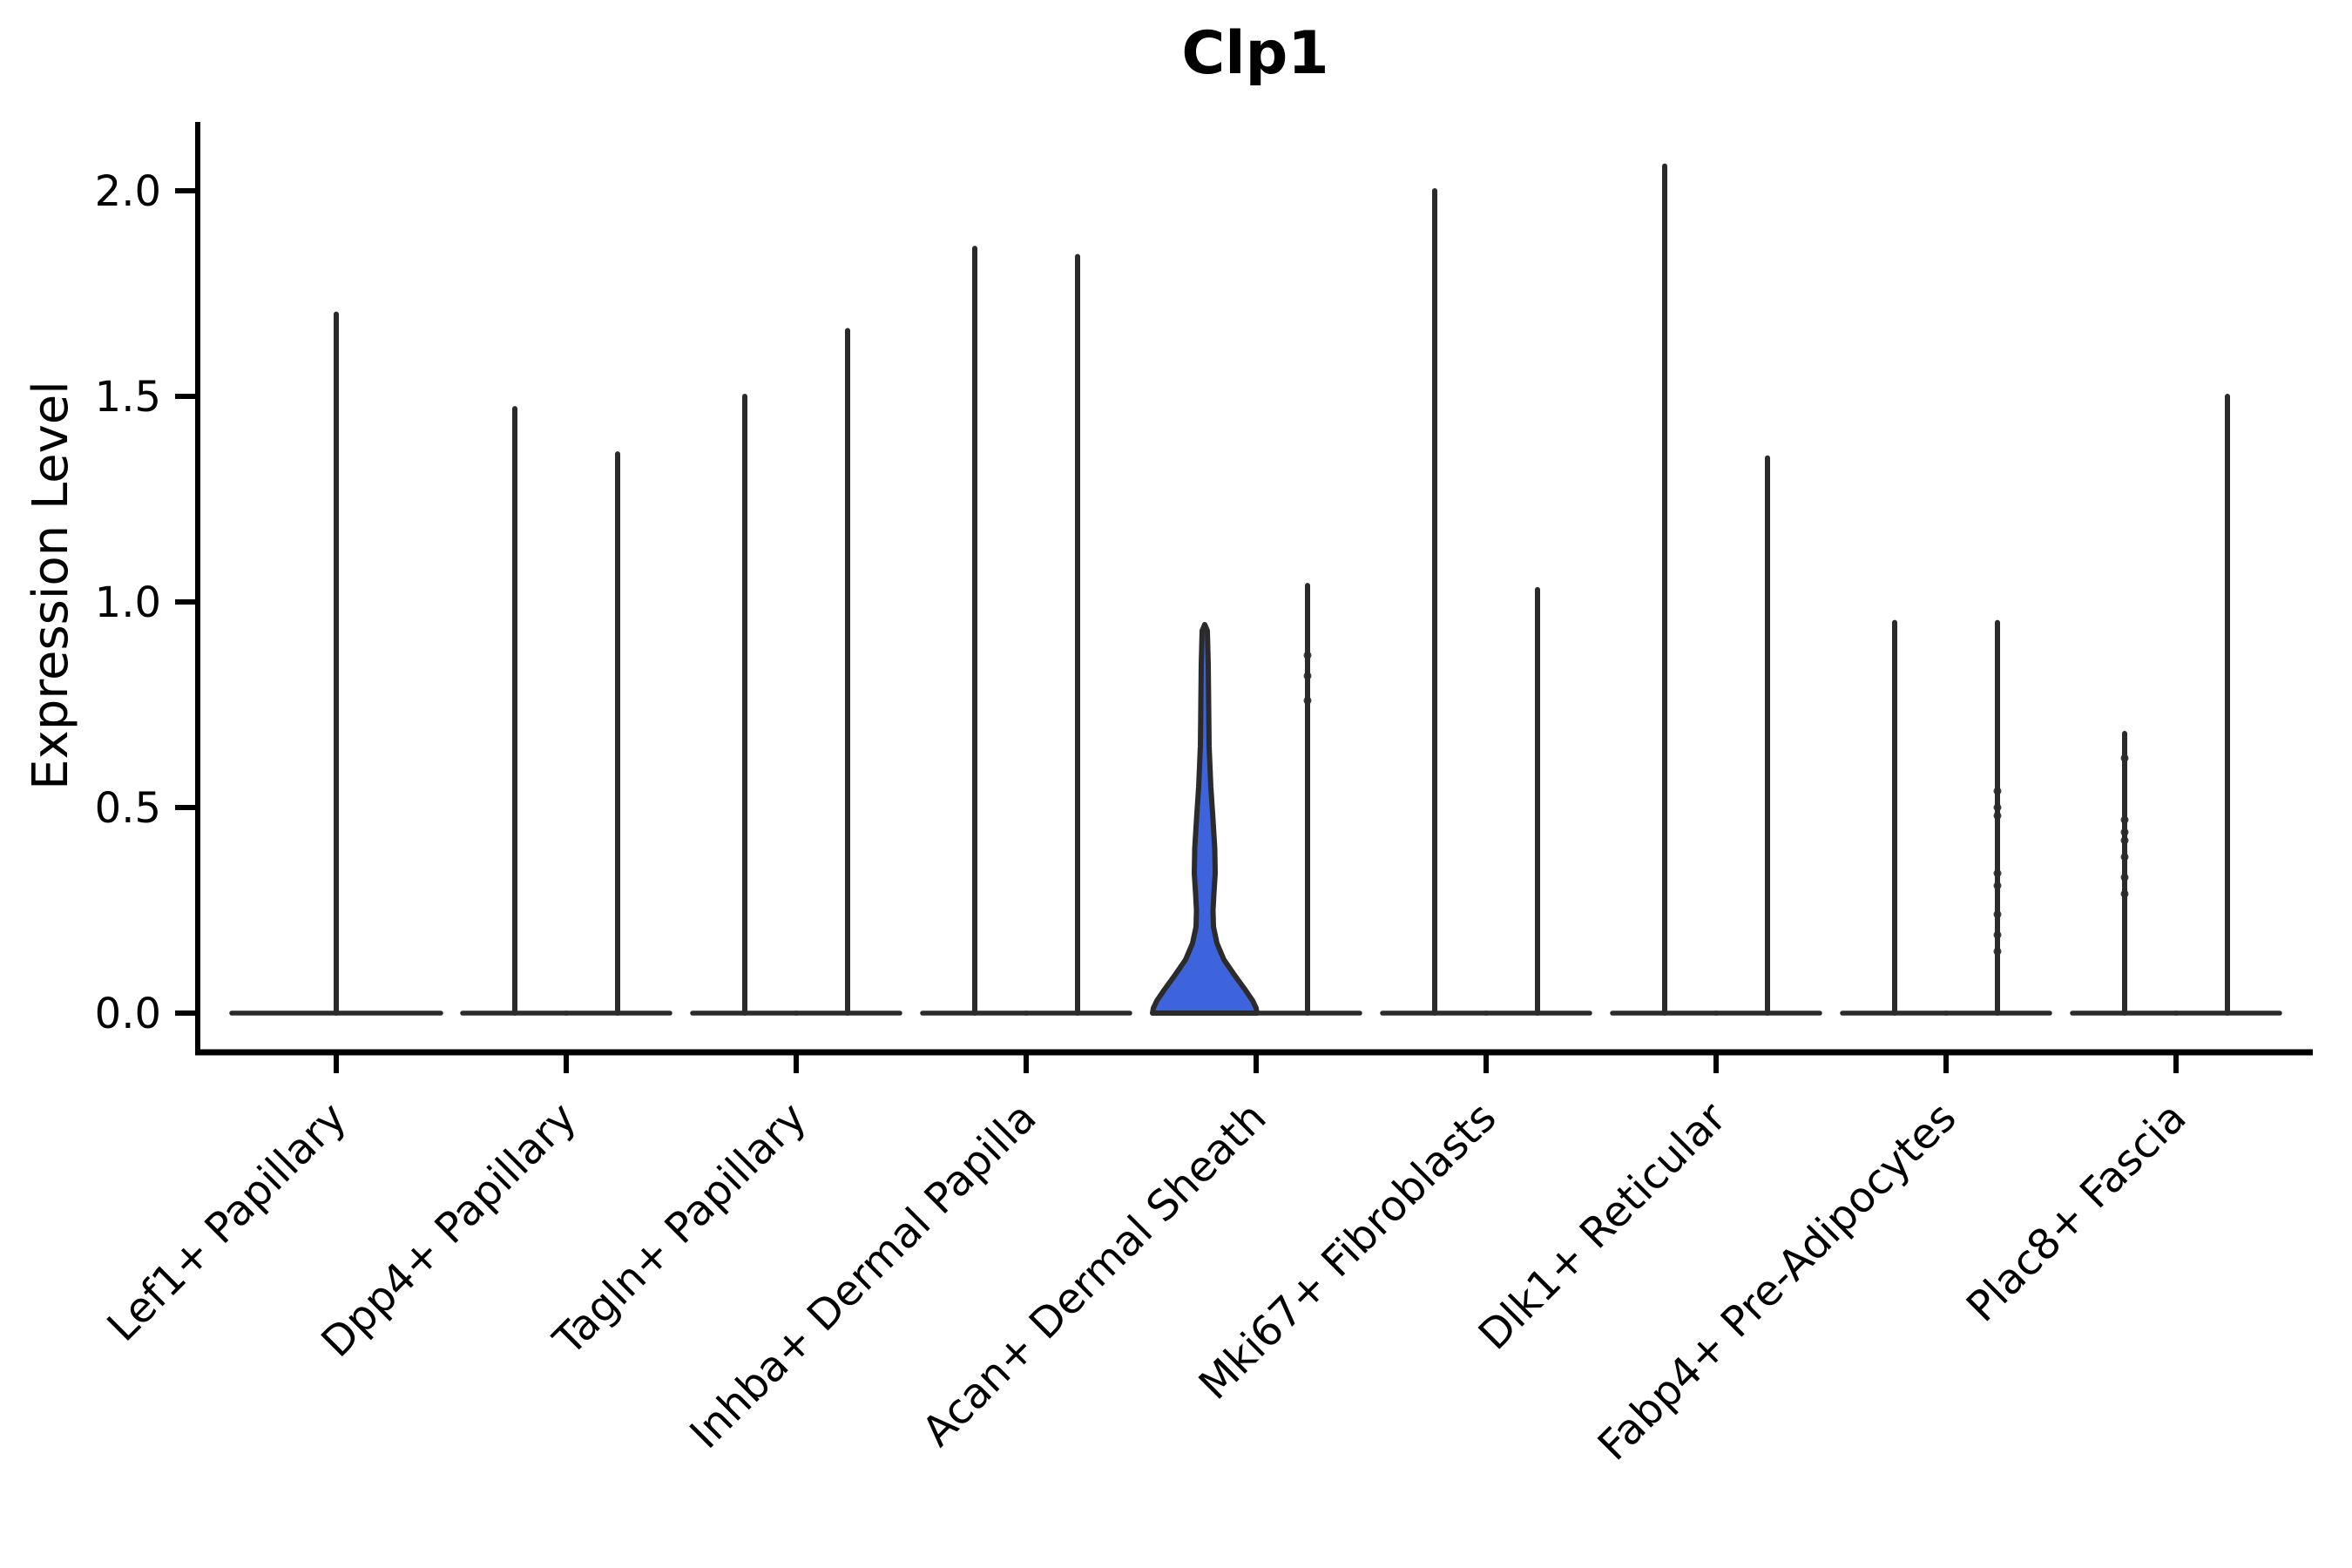 The width and height of the screenshot is (2352, 1568). What do you see at coordinates (128, 603) in the screenshot?
I see `y-tick-label: 1.0` at bounding box center [128, 603].